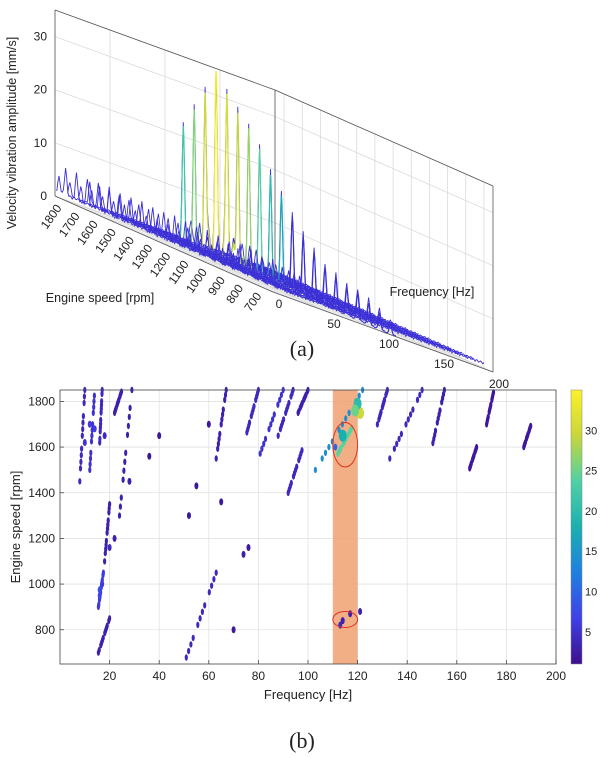 The height and width of the screenshot is (758, 604). What do you see at coordinates (45, 630) in the screenshot?
I see `y-tick-label: 800` at bounding box center [45, 630].